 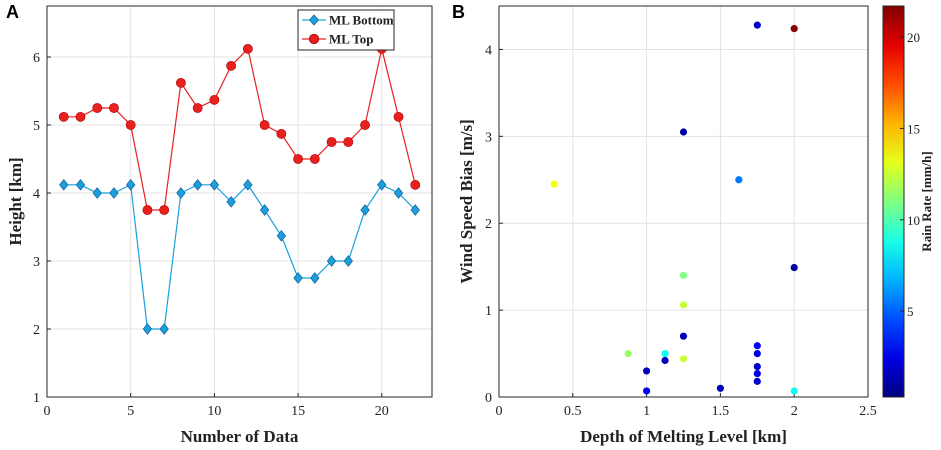 I want to click on legend-ml-top-label: ML Top, so click(x=351, y=39).